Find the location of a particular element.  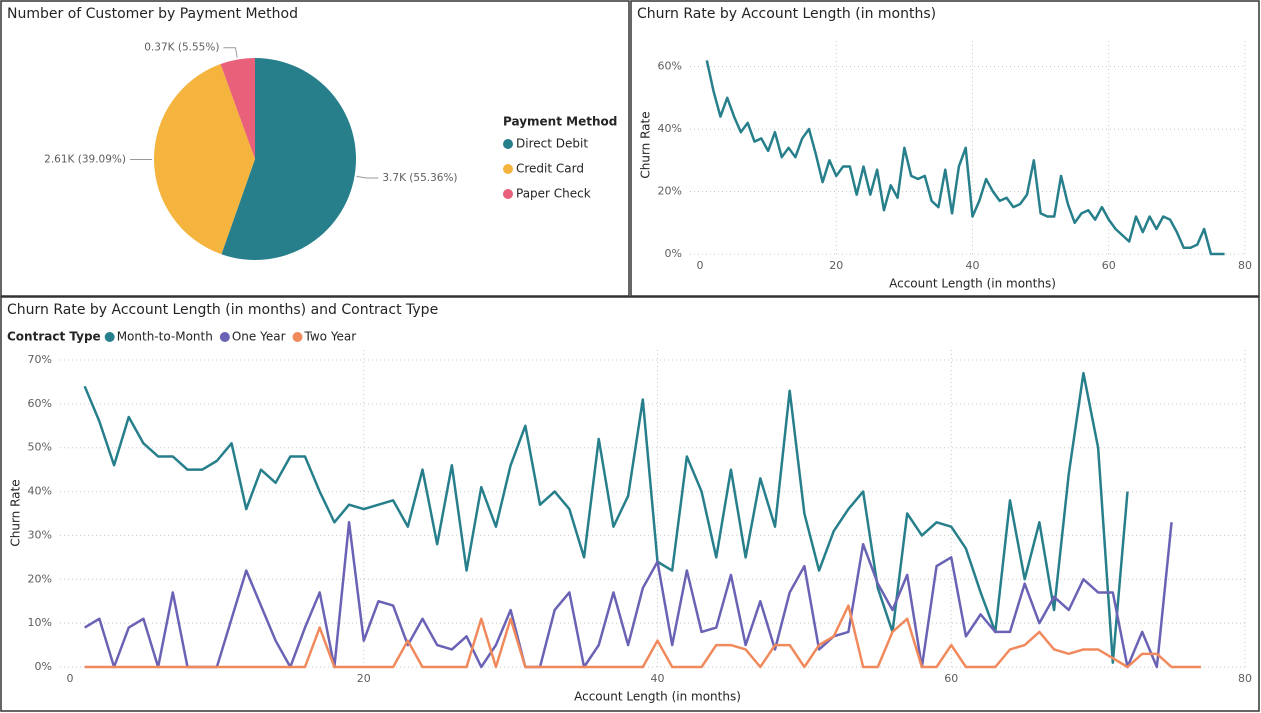

chart-title: Number of Customer by Payment Method is located at coordinates (152, 14).